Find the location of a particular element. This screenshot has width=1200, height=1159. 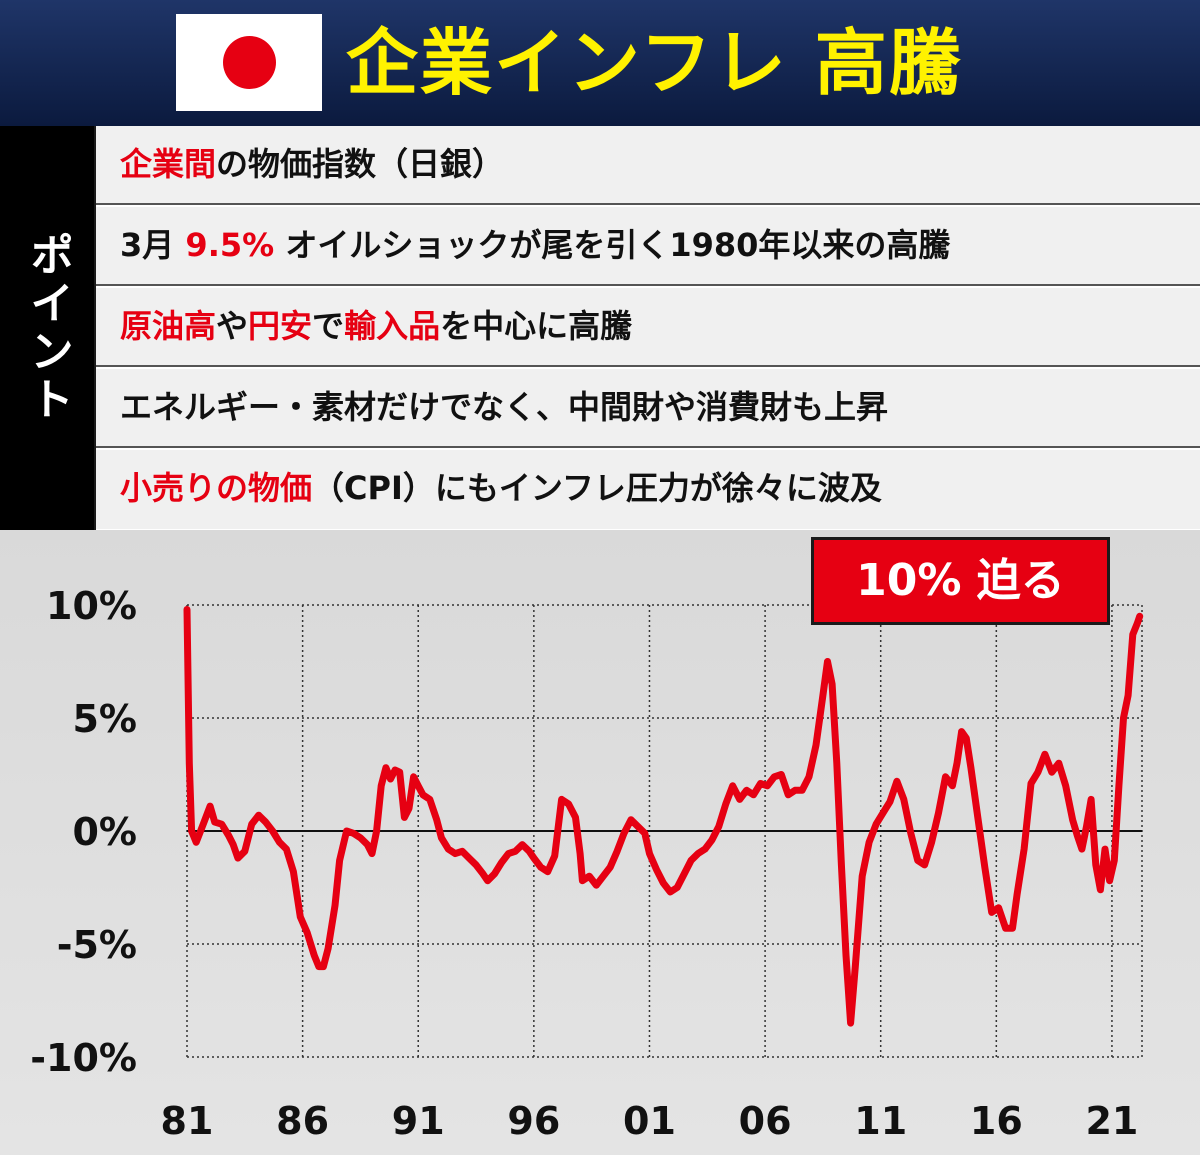

point-text-segment: 輸入品 is located at coordinates (392, 326).